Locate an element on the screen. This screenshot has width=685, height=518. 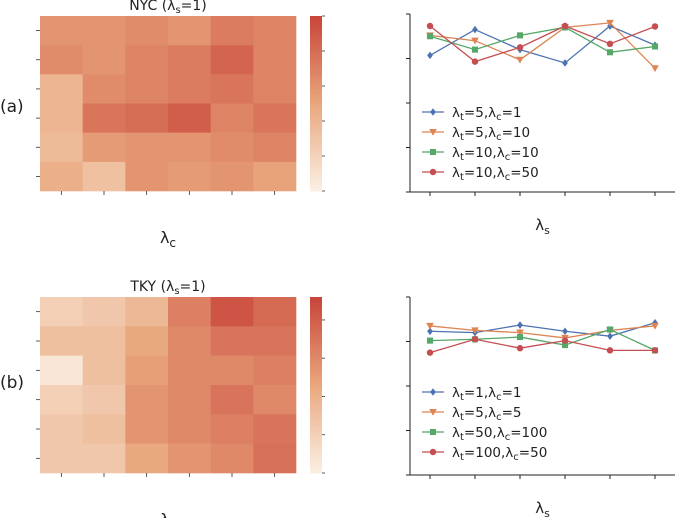
title-symbol: λ is located at coordinates (170, 287).